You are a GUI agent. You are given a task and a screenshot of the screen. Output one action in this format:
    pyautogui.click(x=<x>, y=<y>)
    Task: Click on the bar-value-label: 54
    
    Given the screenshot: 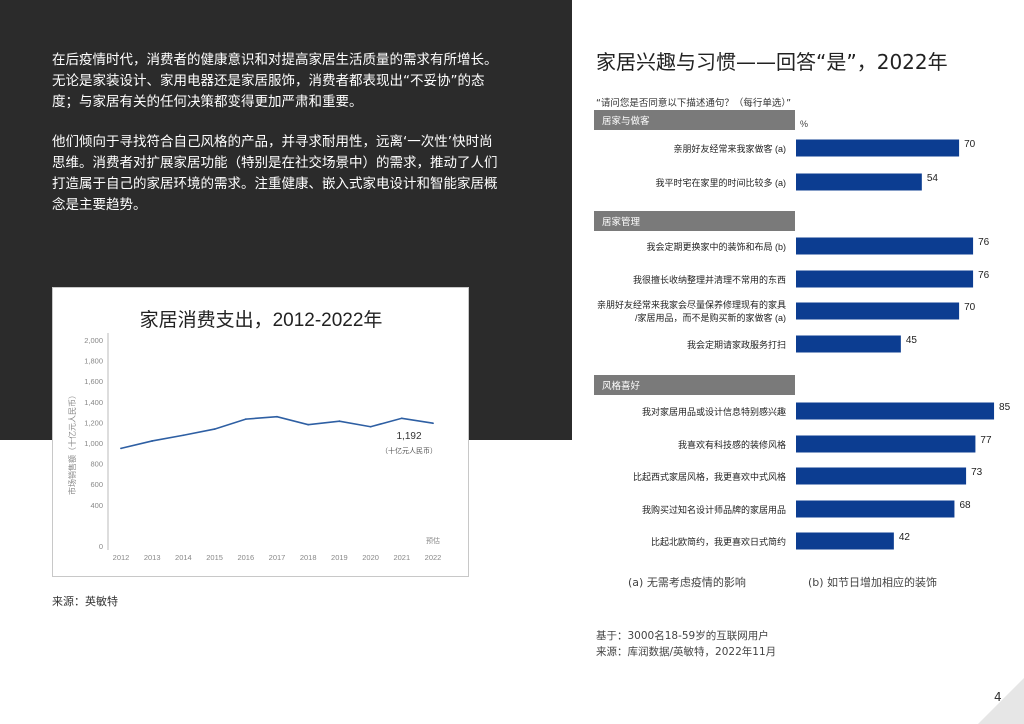 What is the action you would take?
    pyautogui.click(x=933, y=178)
    